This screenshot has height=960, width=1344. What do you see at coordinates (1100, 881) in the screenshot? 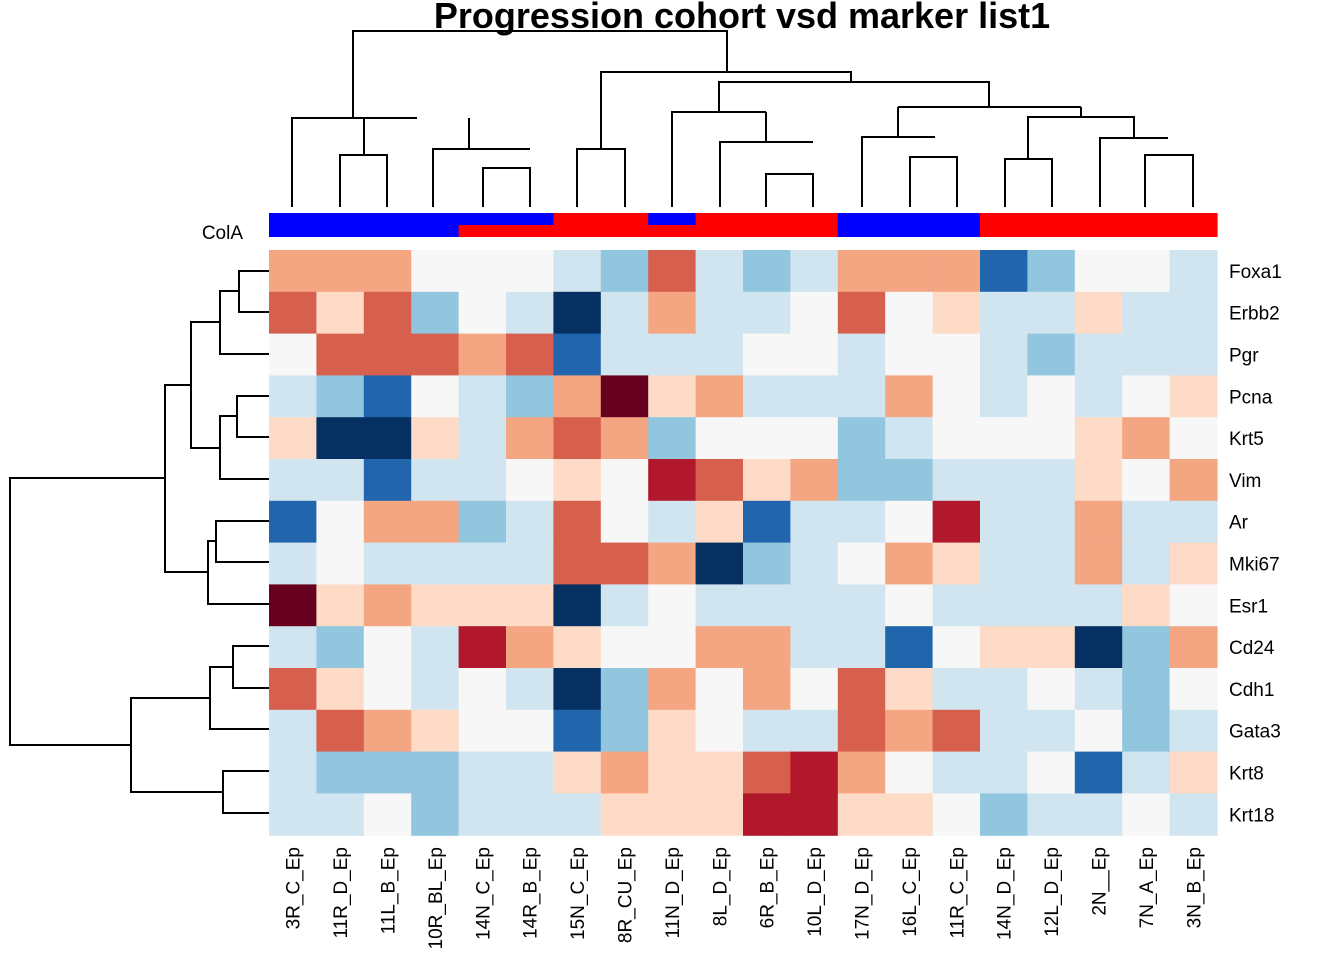
I see `column-label-18: 2N__Ep` at bounding box center [1100, 881].